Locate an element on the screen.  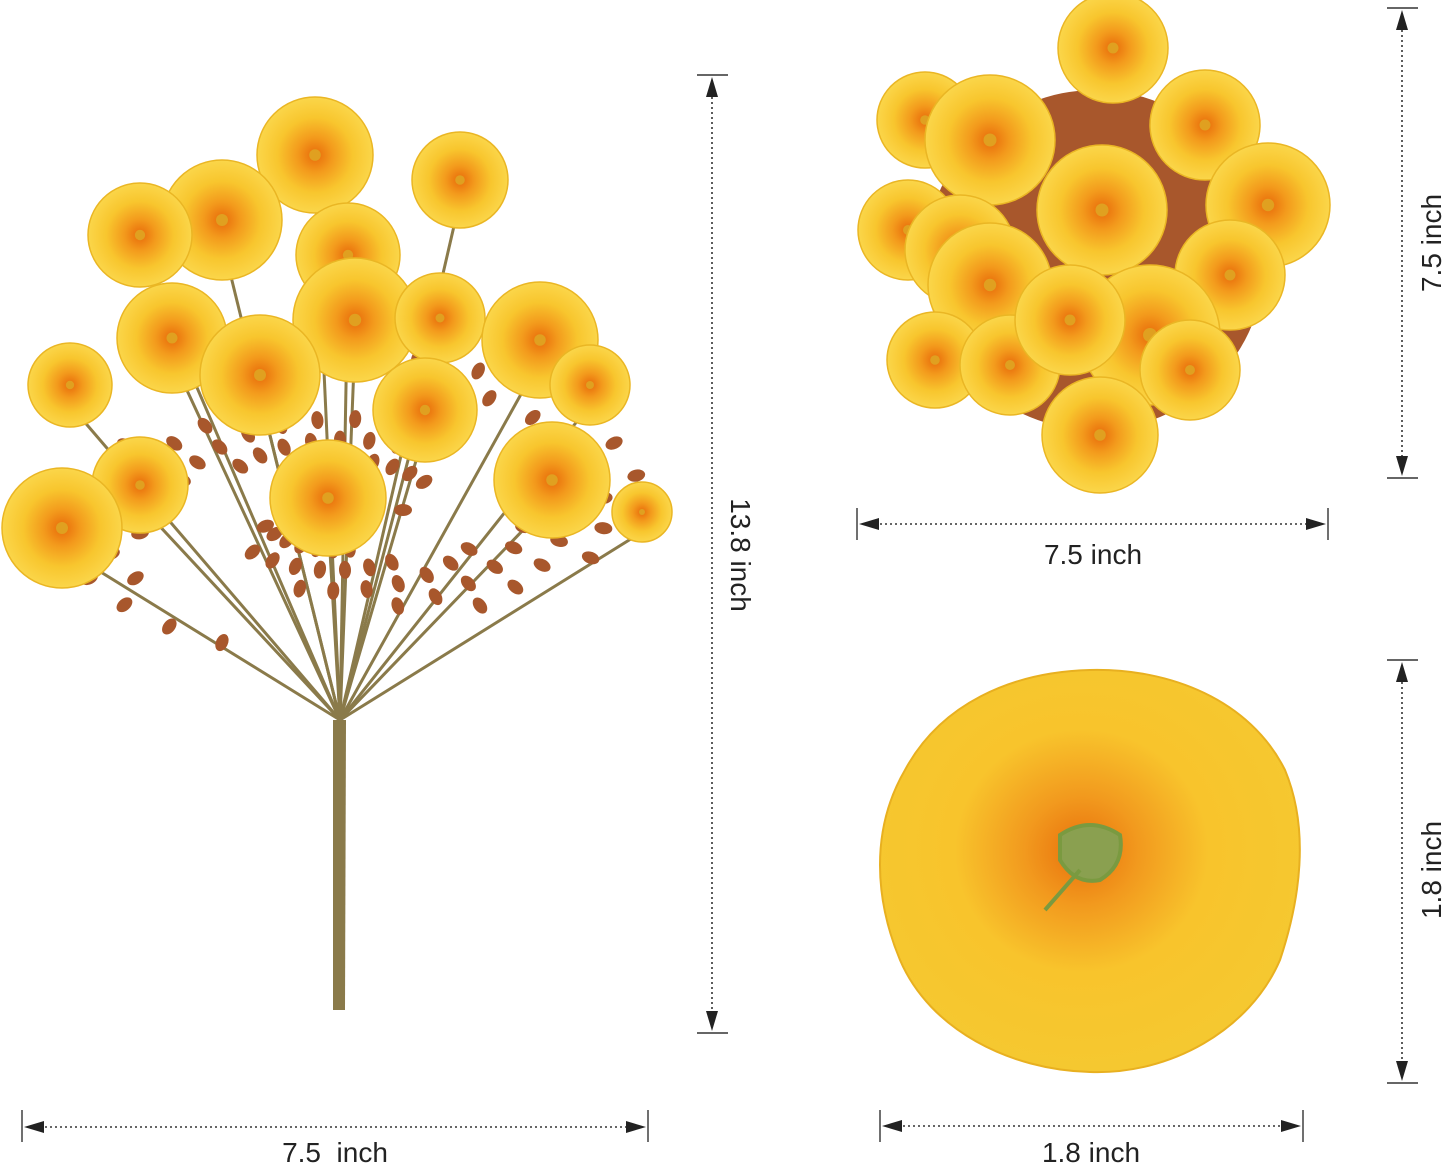
dimension-flower-height: 1.8 inch is located at coordinates (1416, 871).